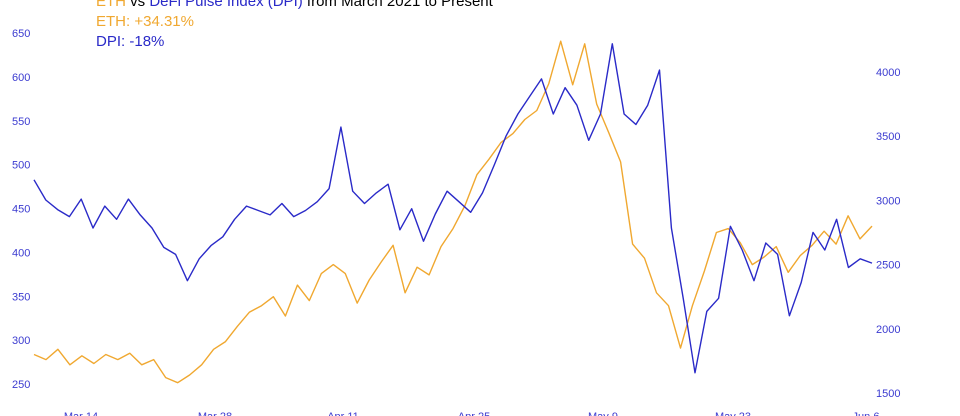  I want to click on legend-eth: ETH: +34.31%, so click(294, 22).